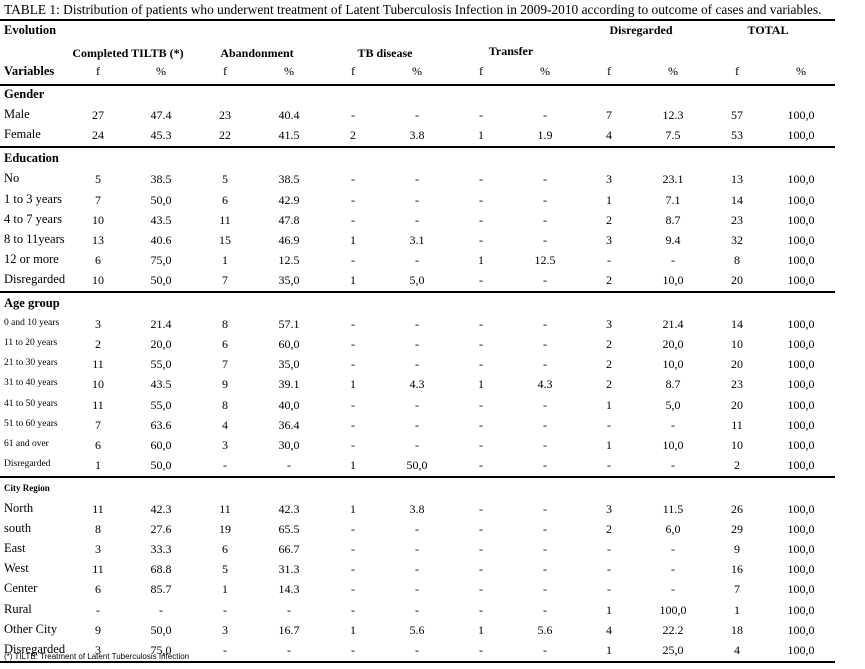 The height and width of the screenshot is (669, 865). I want to click on table-cell: 21.4, so click(673, 324).